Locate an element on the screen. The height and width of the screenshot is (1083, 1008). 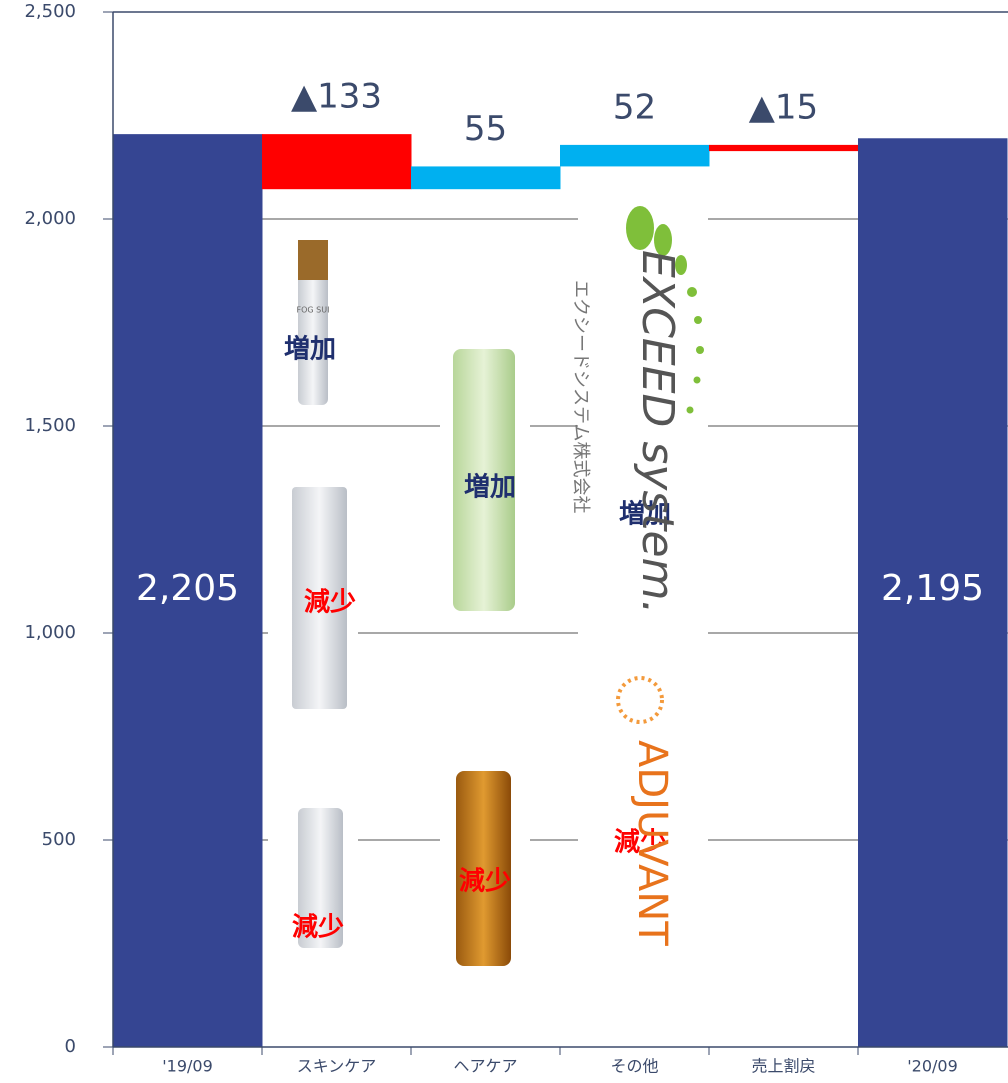
annotation: FOG SUI is located at coordinates (313, 310).